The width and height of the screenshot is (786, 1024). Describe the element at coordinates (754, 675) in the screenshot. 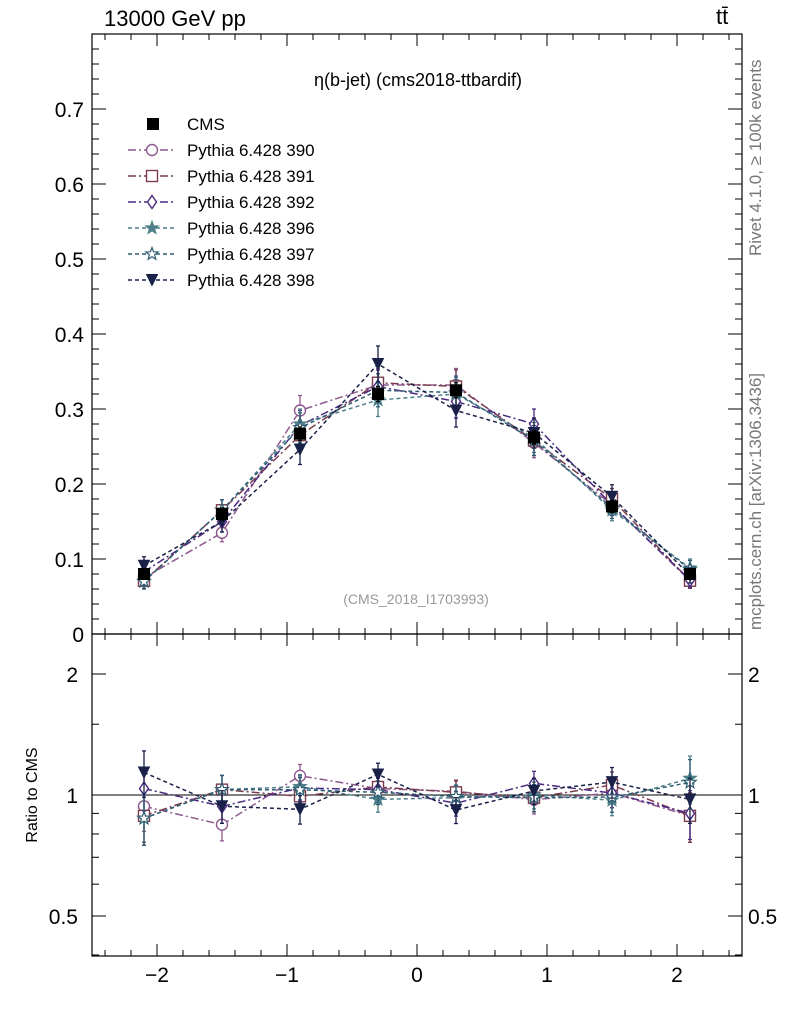

I see `ratio-tick-label-right: 2` at that location.